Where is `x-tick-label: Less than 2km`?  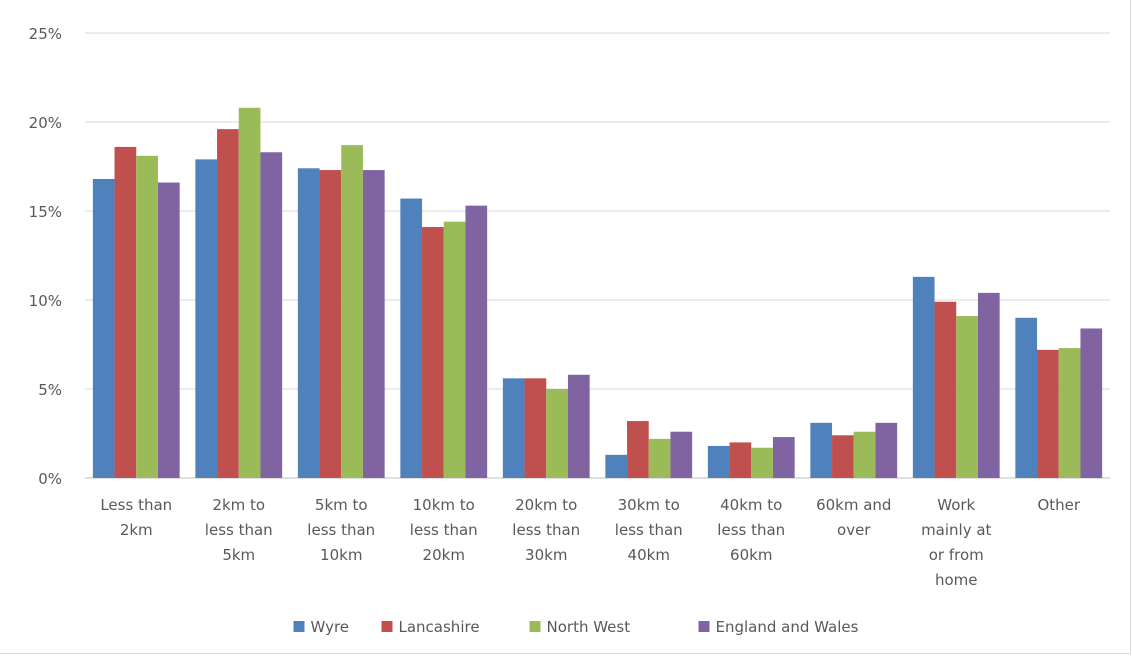 x-tick-label: Less than 2km is located at coordinates (136, 517).